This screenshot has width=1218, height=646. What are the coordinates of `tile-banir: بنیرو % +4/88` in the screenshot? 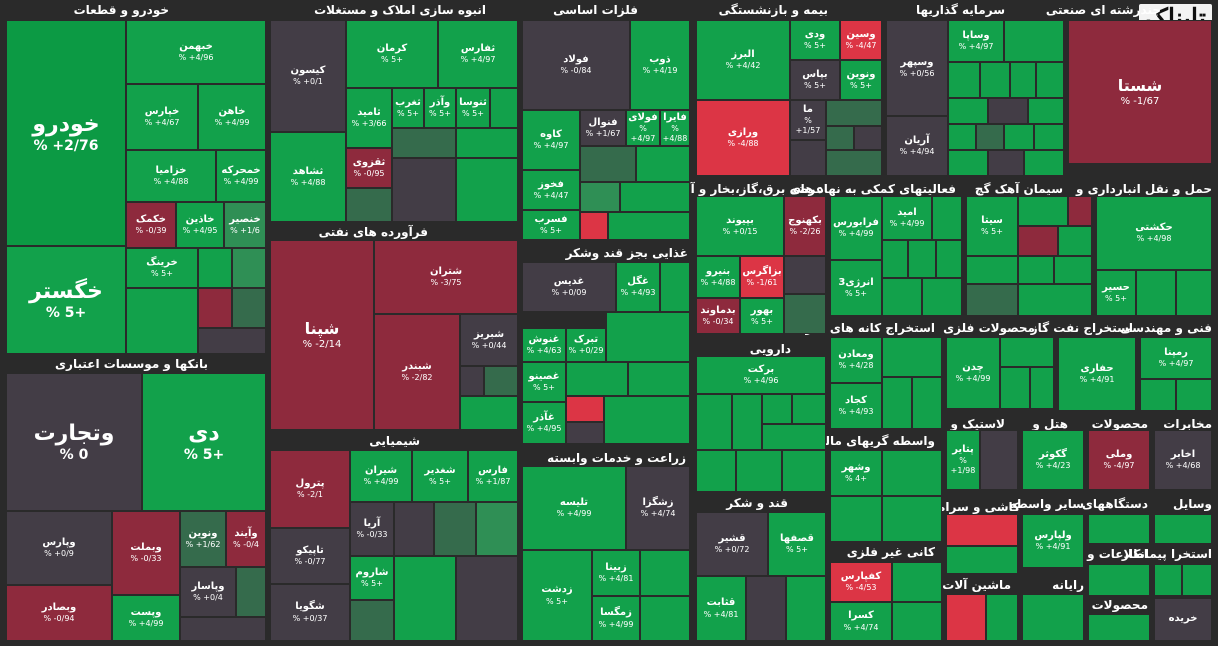 It's located at (718, 277).